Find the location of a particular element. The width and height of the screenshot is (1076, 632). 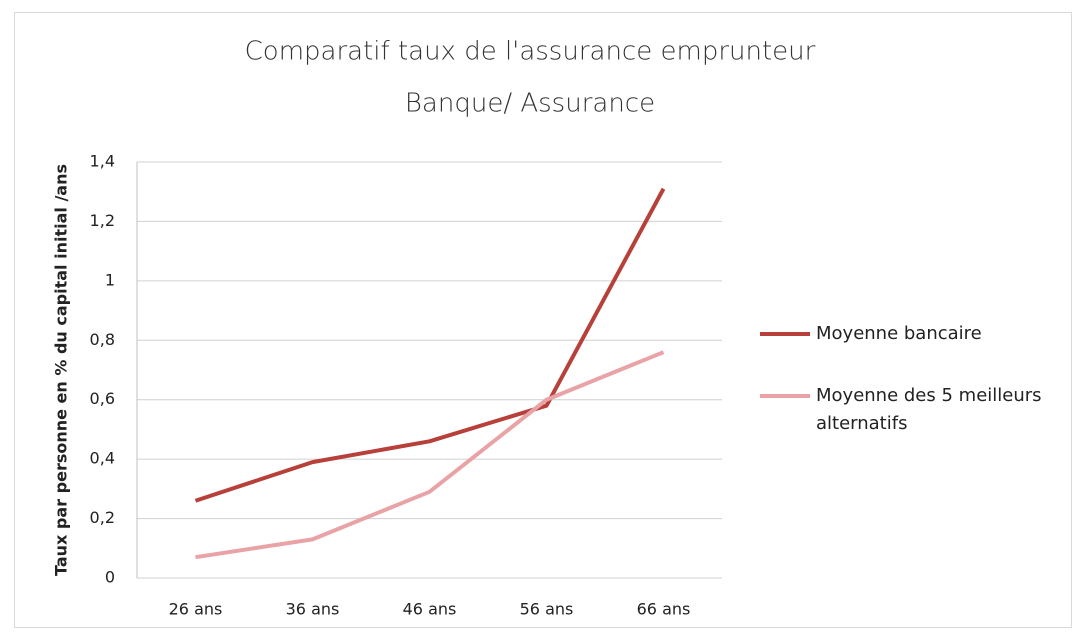

x-tick-label: 46 ans is located at coordinates (430, 609).